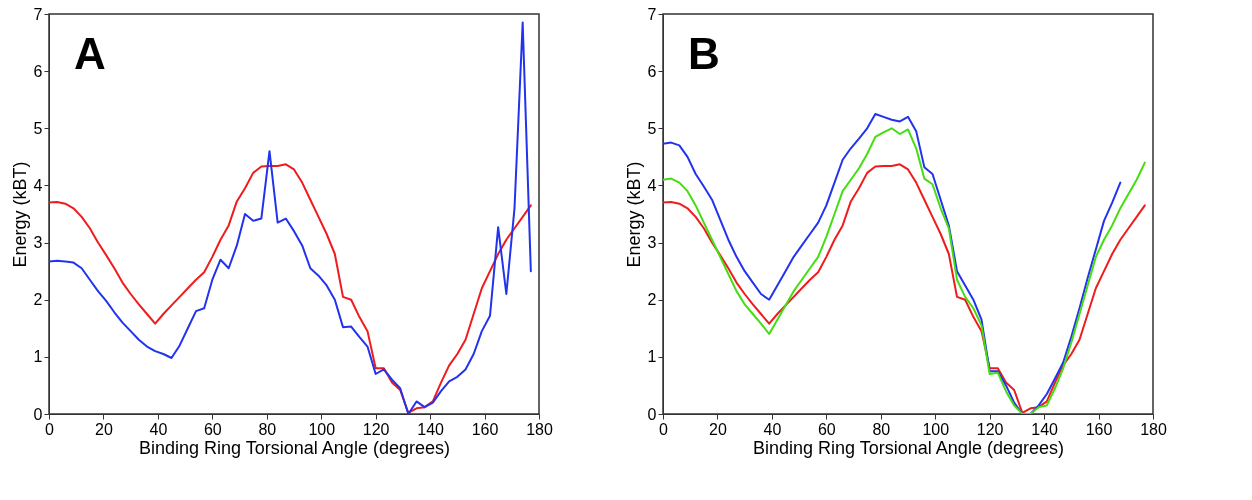 Image resolution: width=1252 pixels, height=500 pixels. I want to click on chart-title: B, so click(704, 53).